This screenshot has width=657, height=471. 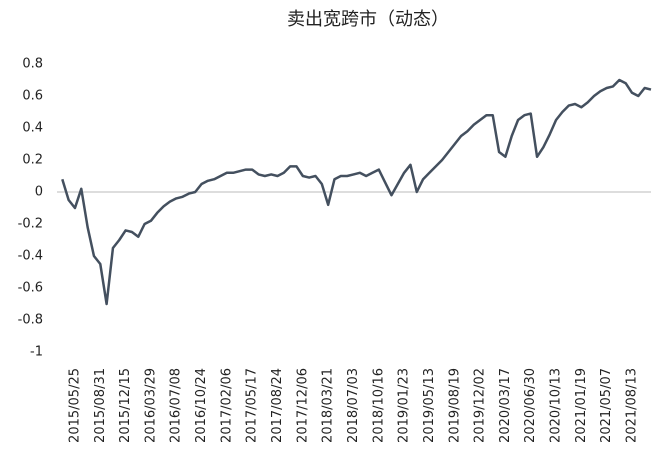 I want to click on y-tick-label: -1, so click(x=36, y=352).